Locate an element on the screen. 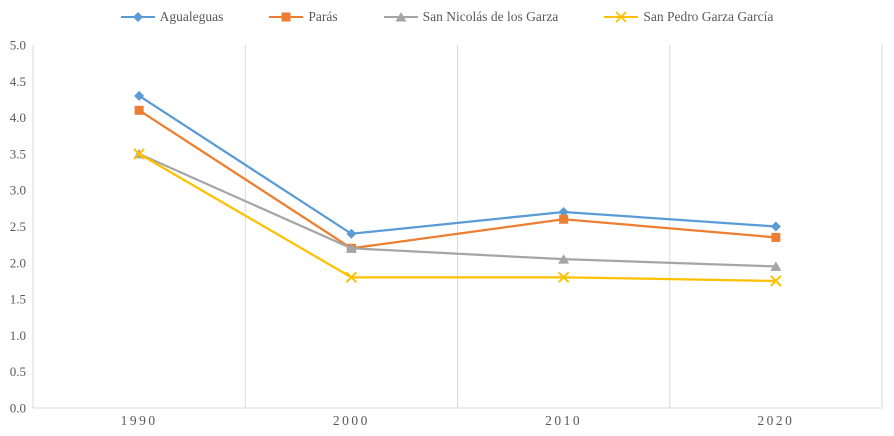  x-axis-tick-label: 1990 is located at coordinates (139, 420).